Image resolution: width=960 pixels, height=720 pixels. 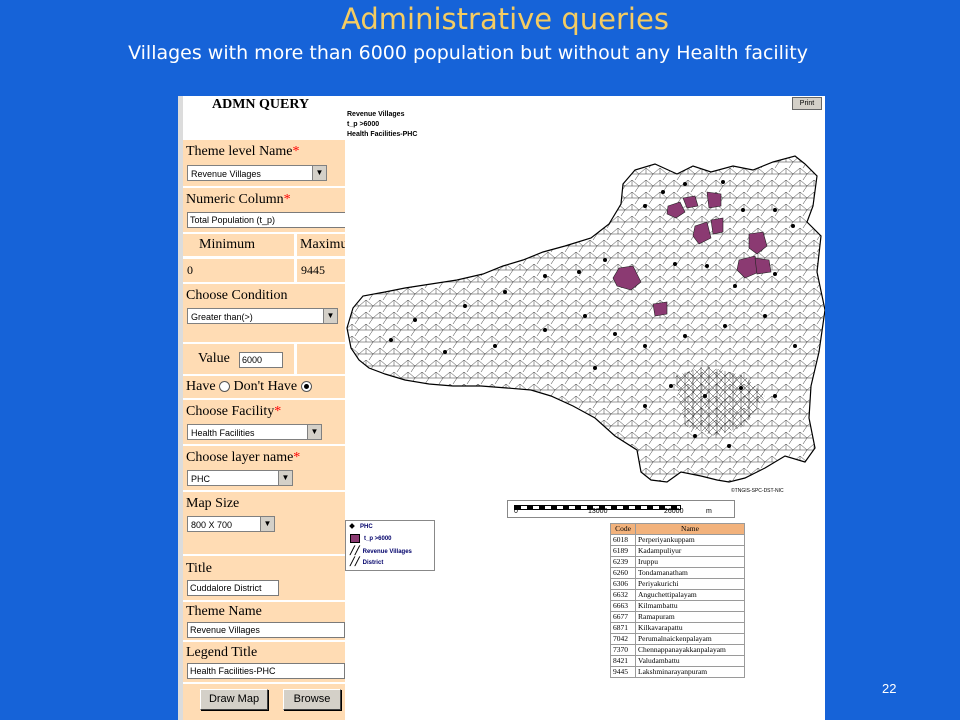 I want to click on browse-button: Browse, so click(x=312, y=699).